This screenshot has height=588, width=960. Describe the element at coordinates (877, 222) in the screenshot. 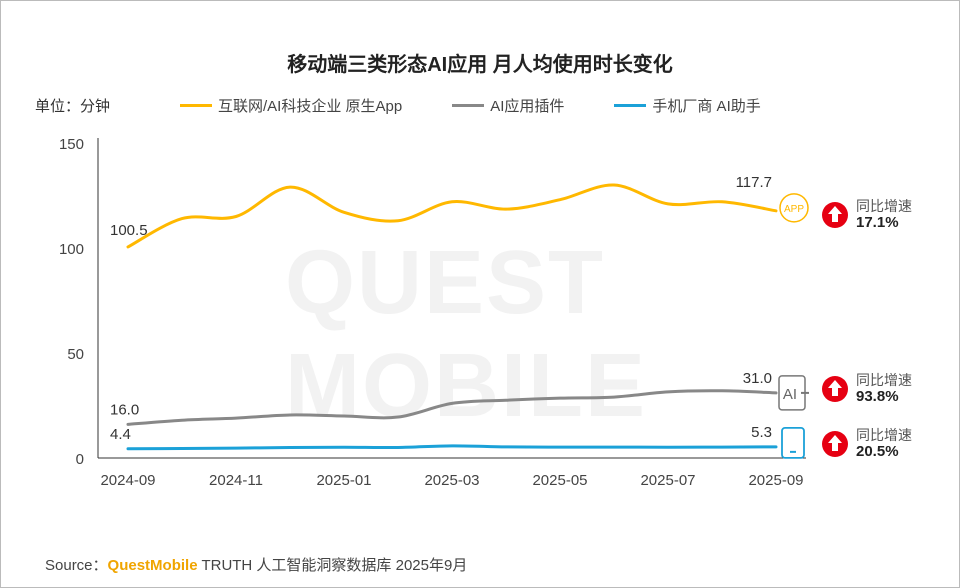

I see `growth-value: 17.1%` at that location.